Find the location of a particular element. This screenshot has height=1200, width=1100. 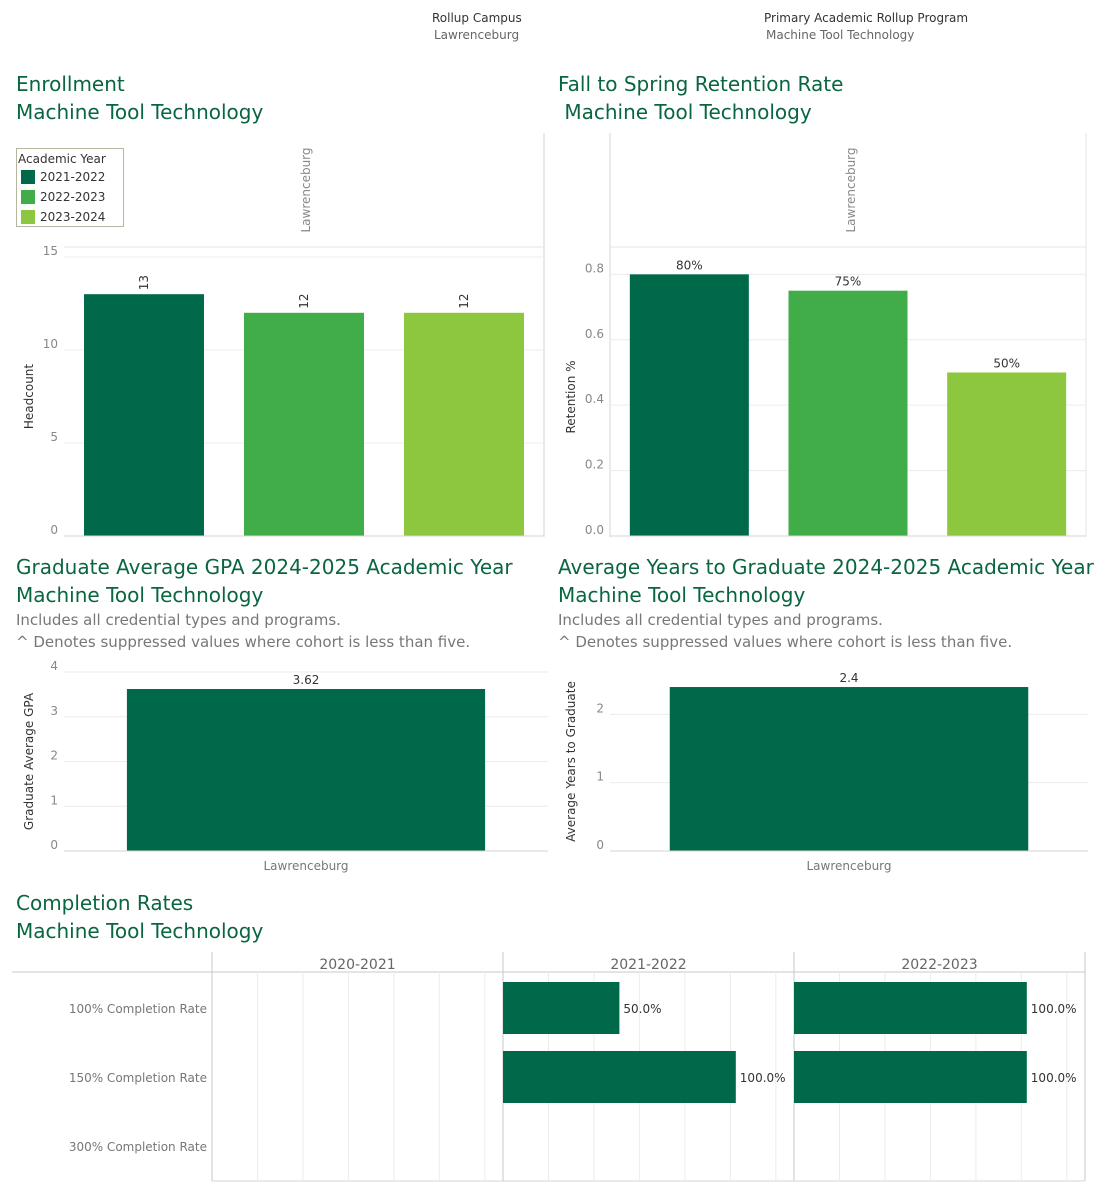

data-label: 50% is located at coordinates (1006, 363).